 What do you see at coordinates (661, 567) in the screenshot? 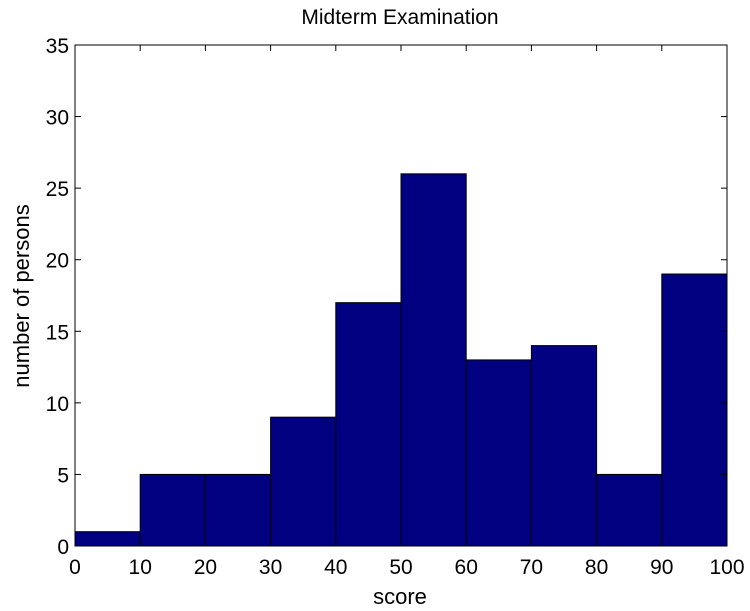
I see `x-tick-label-90: 90` at bounding box center [661, 567].